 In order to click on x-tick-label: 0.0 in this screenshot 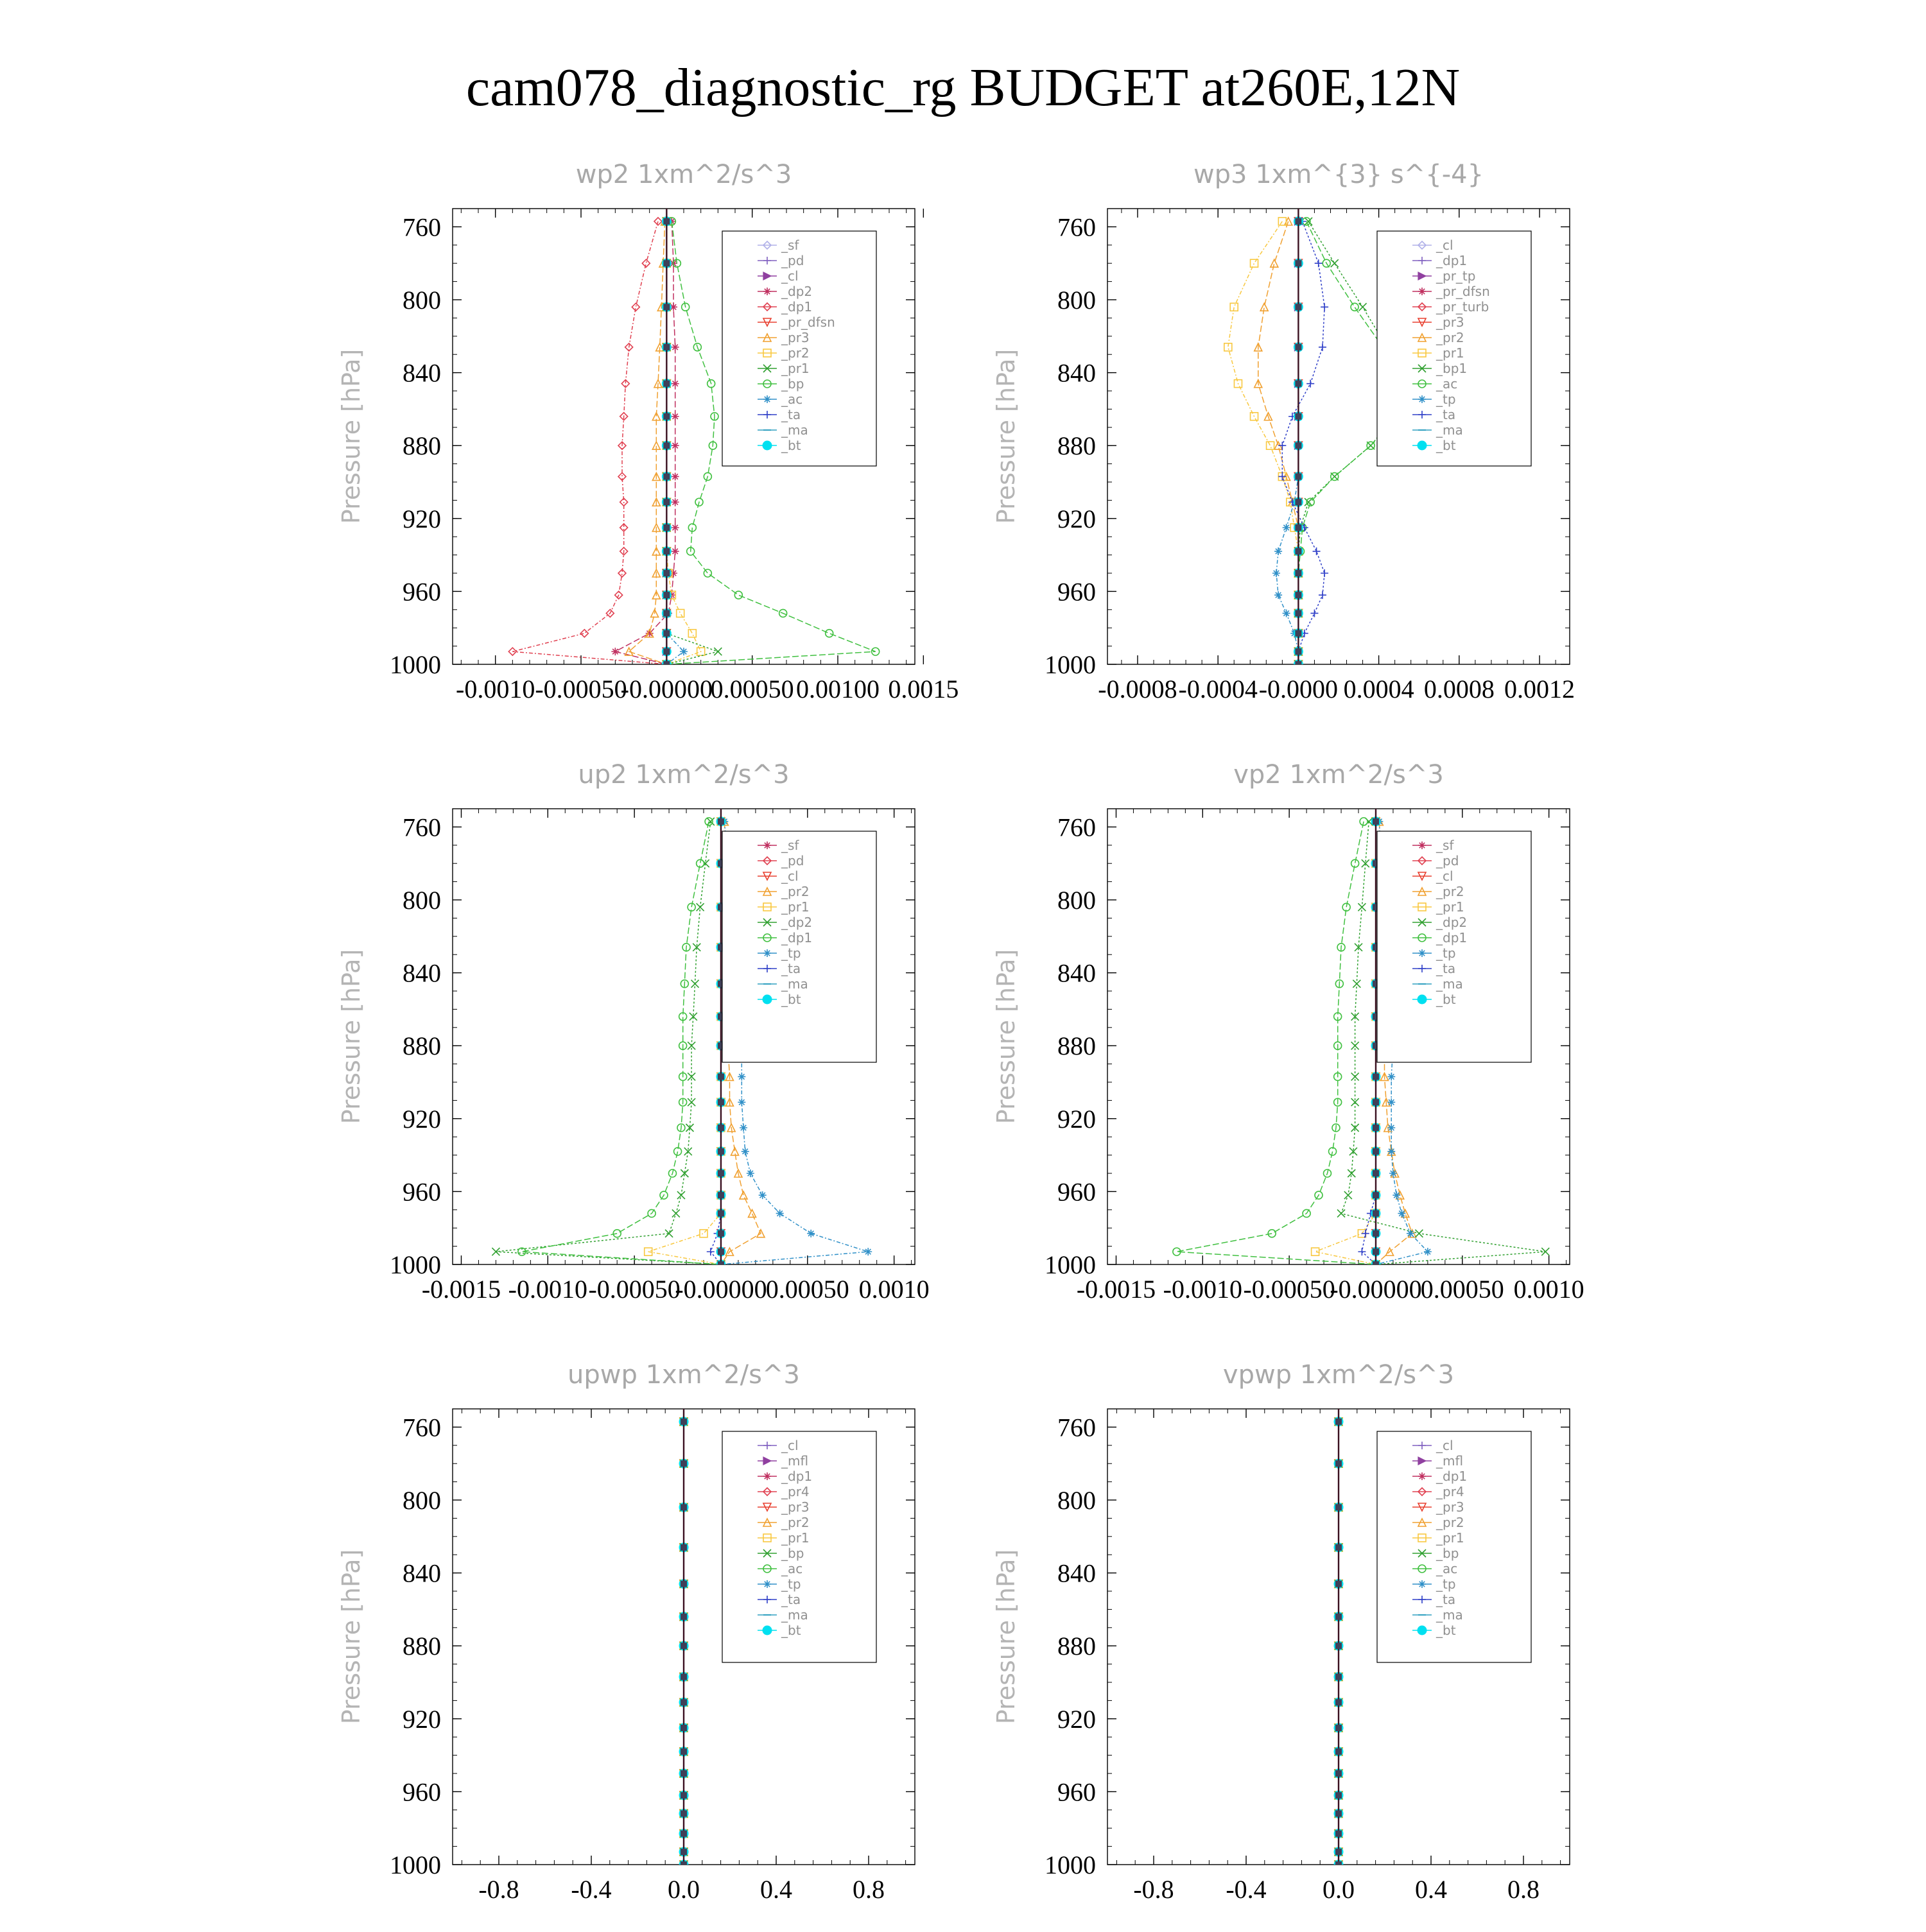, I will do `click(1339, 1889)`.